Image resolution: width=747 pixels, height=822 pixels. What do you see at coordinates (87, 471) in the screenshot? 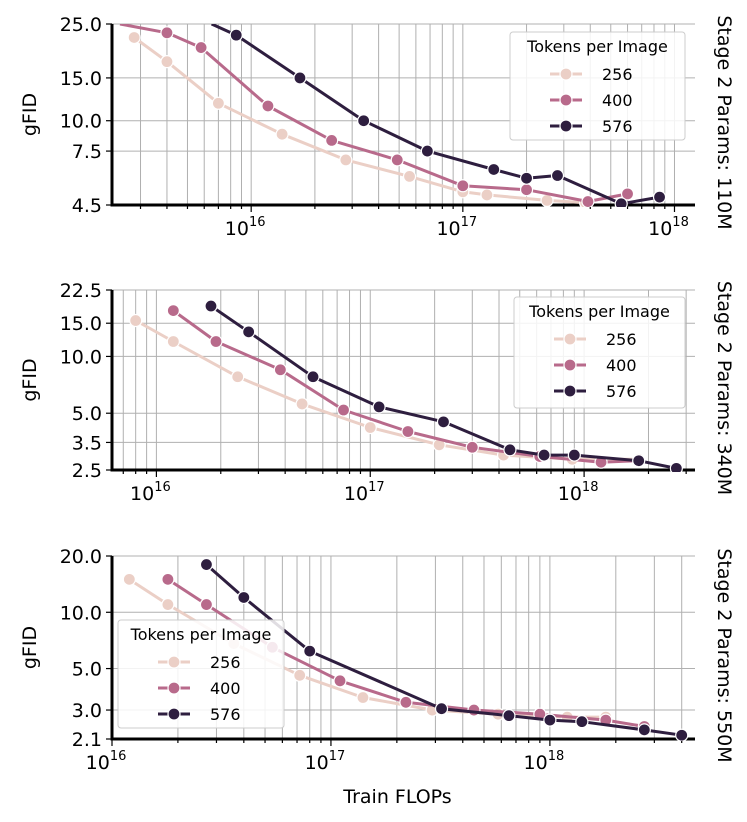
I see `y-tick-label: 2.5` at bounding box center [87, 471].